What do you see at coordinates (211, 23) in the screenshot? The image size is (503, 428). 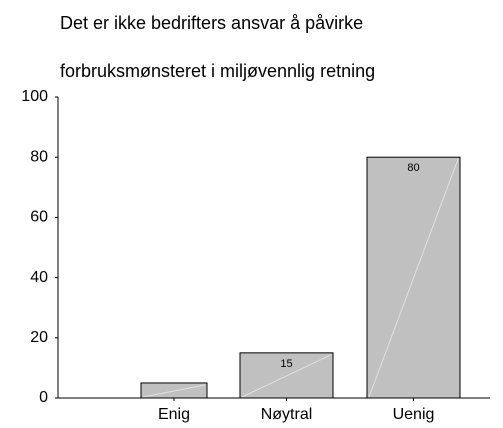 I see `chart-title: Det er ikke bedrifters ansvar å påvirke` at bounding box center [211, 23].